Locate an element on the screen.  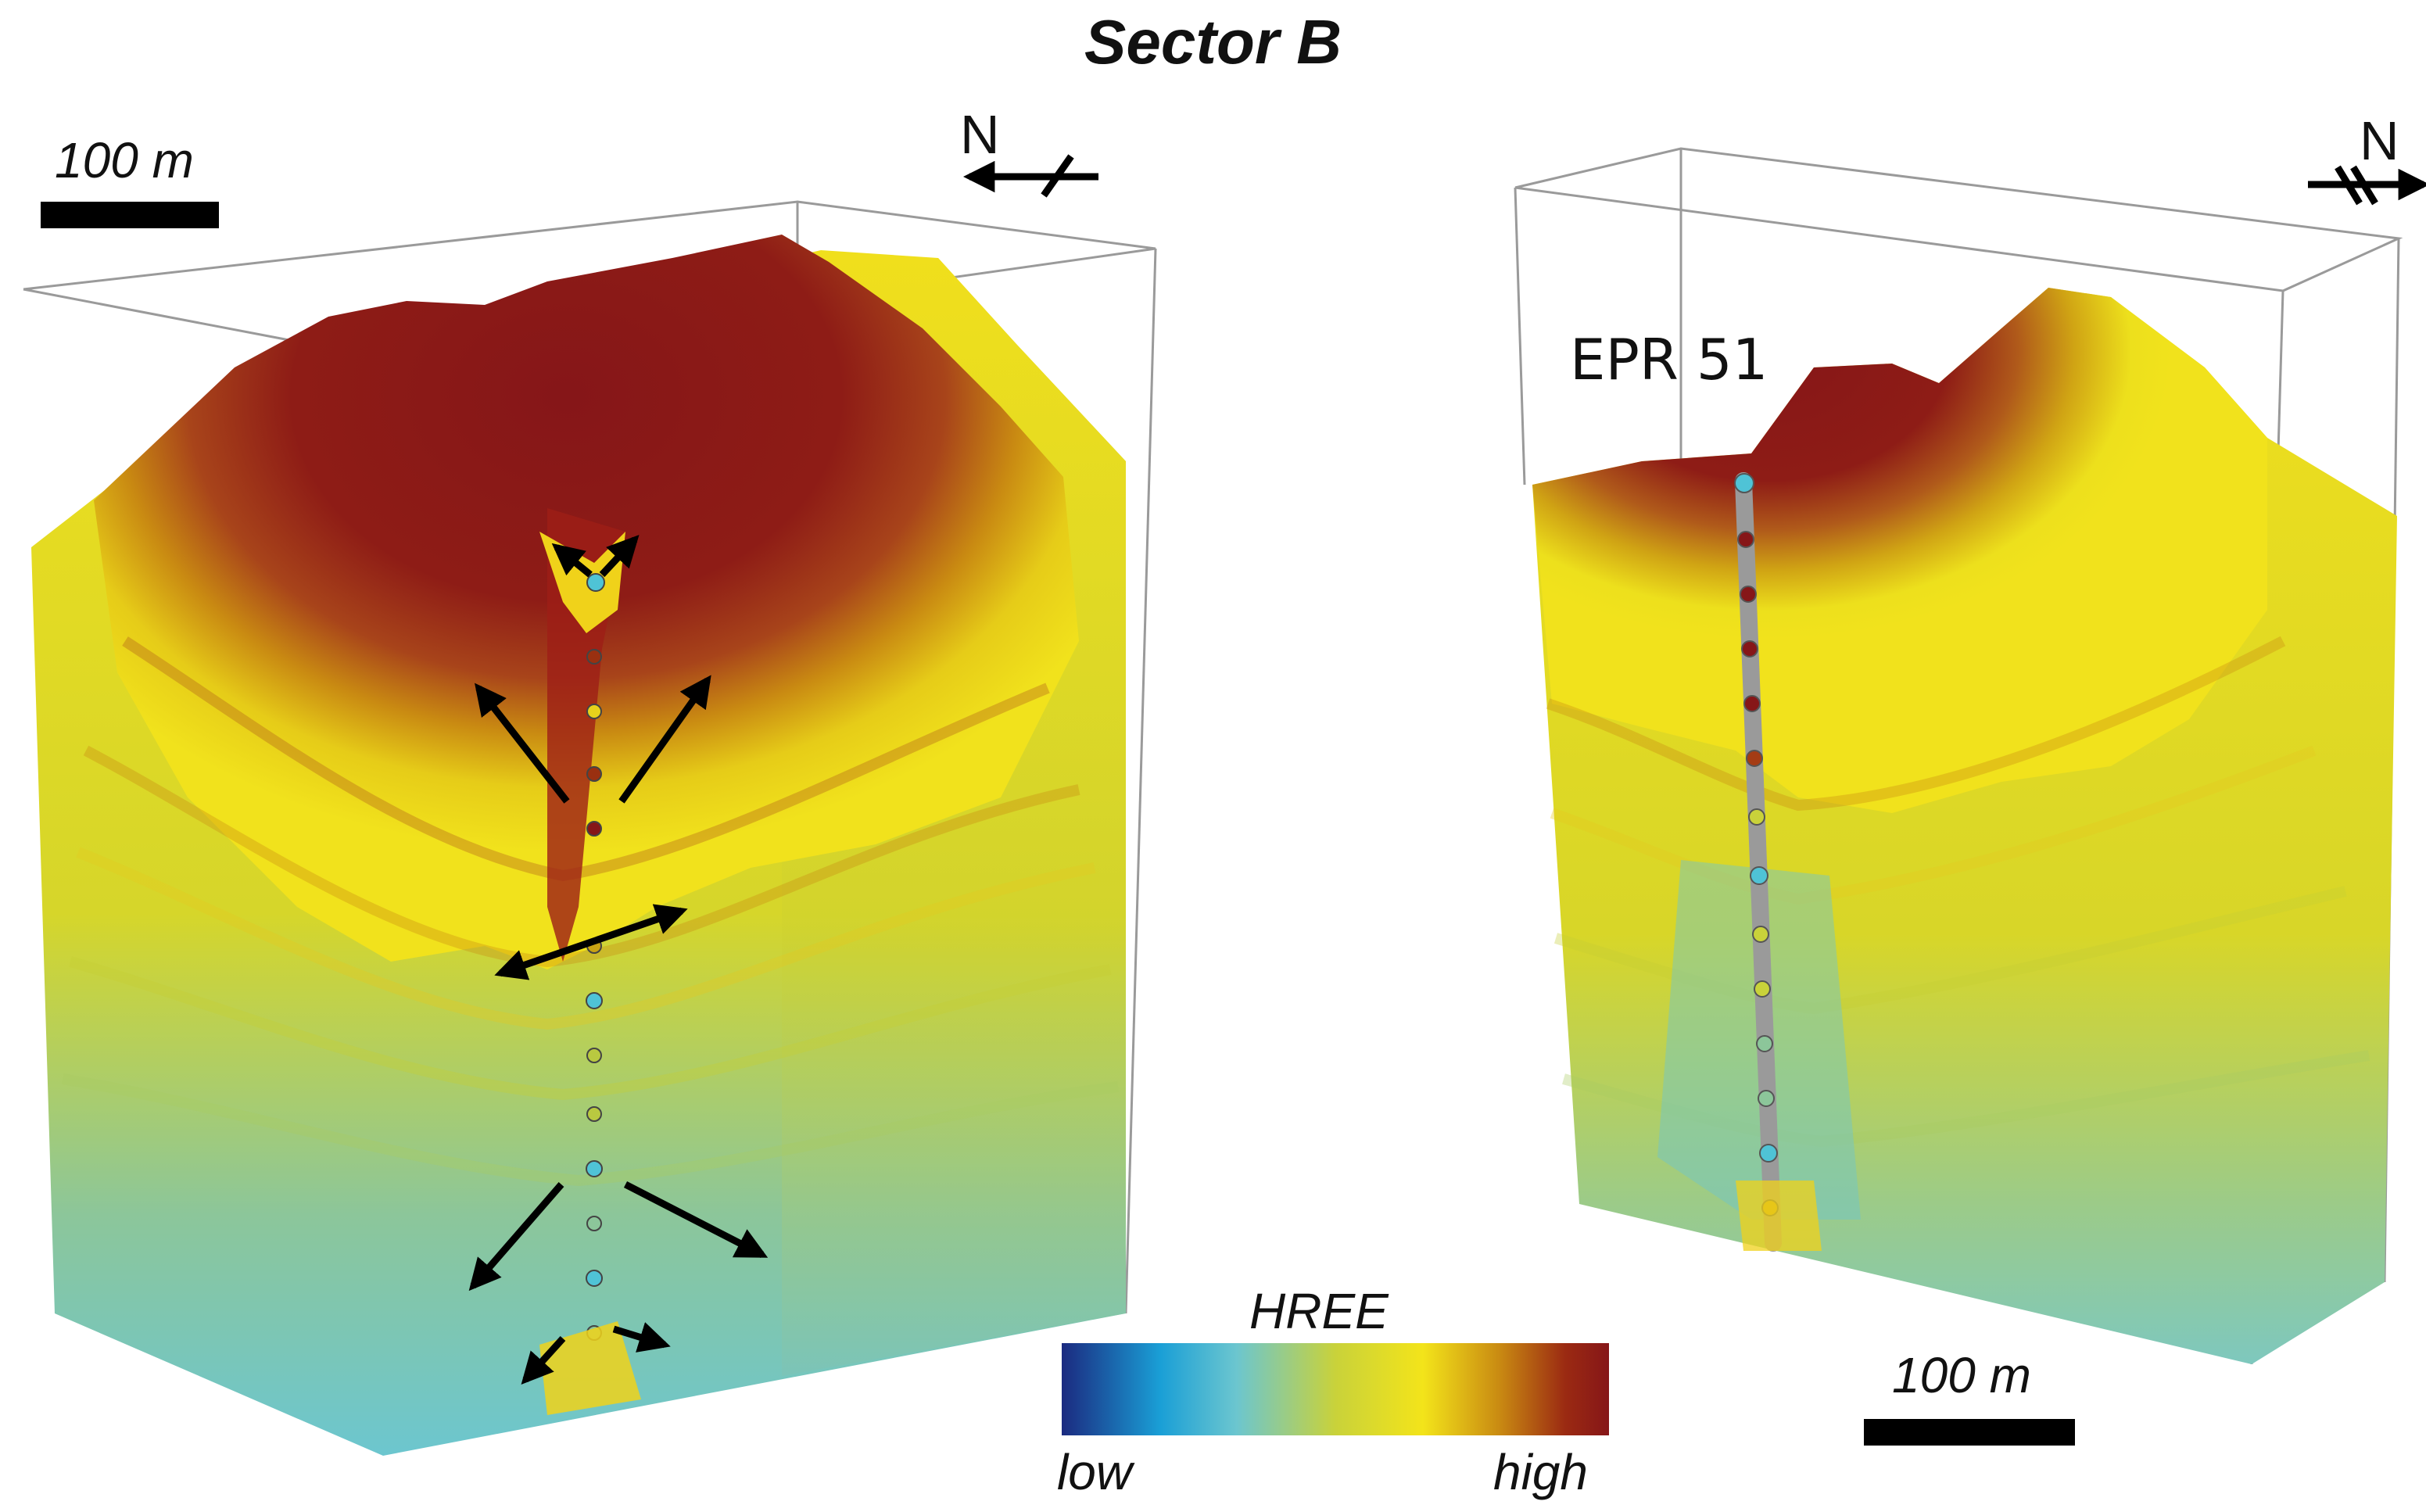
left-drill-notch is located at coordinates (586, 735).